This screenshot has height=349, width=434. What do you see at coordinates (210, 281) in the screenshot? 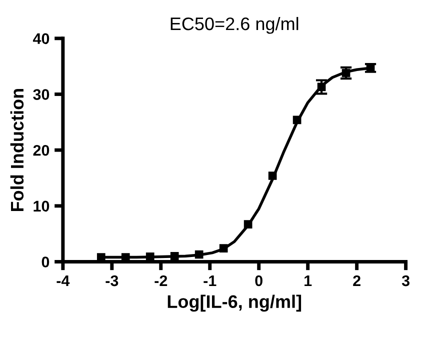
I see `x-tick-label: -1` at bounding box center [210, 281].